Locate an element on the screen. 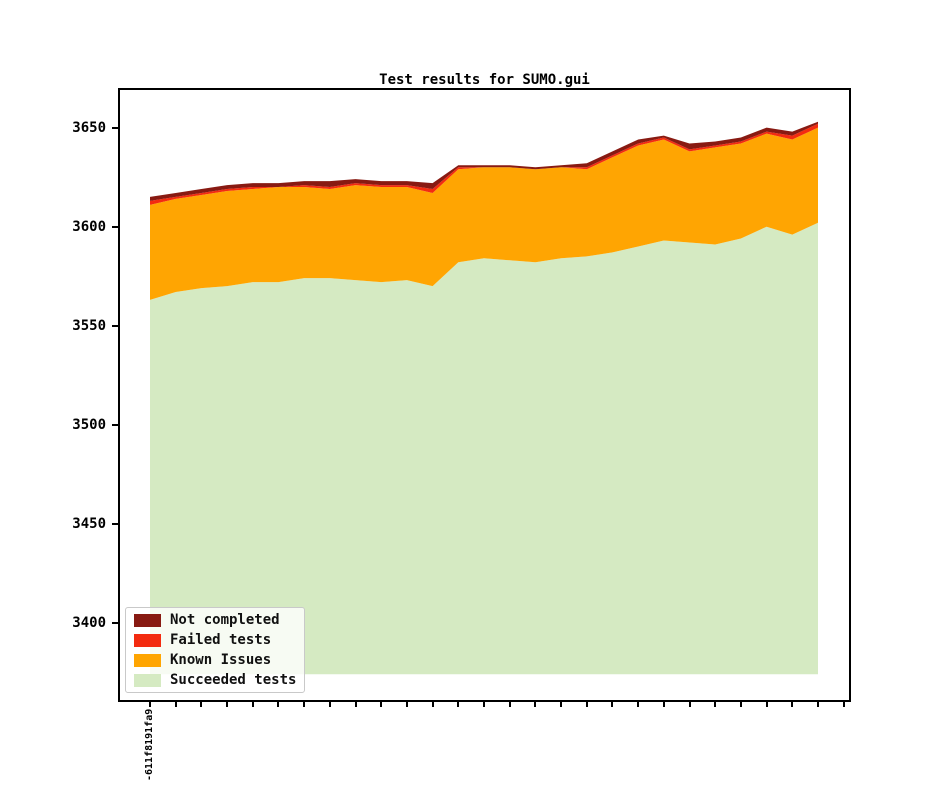 Image resolution: width=944 pixels, height=787 pixels. legend-swatch-known-issues is located at coordinates (147, 660).